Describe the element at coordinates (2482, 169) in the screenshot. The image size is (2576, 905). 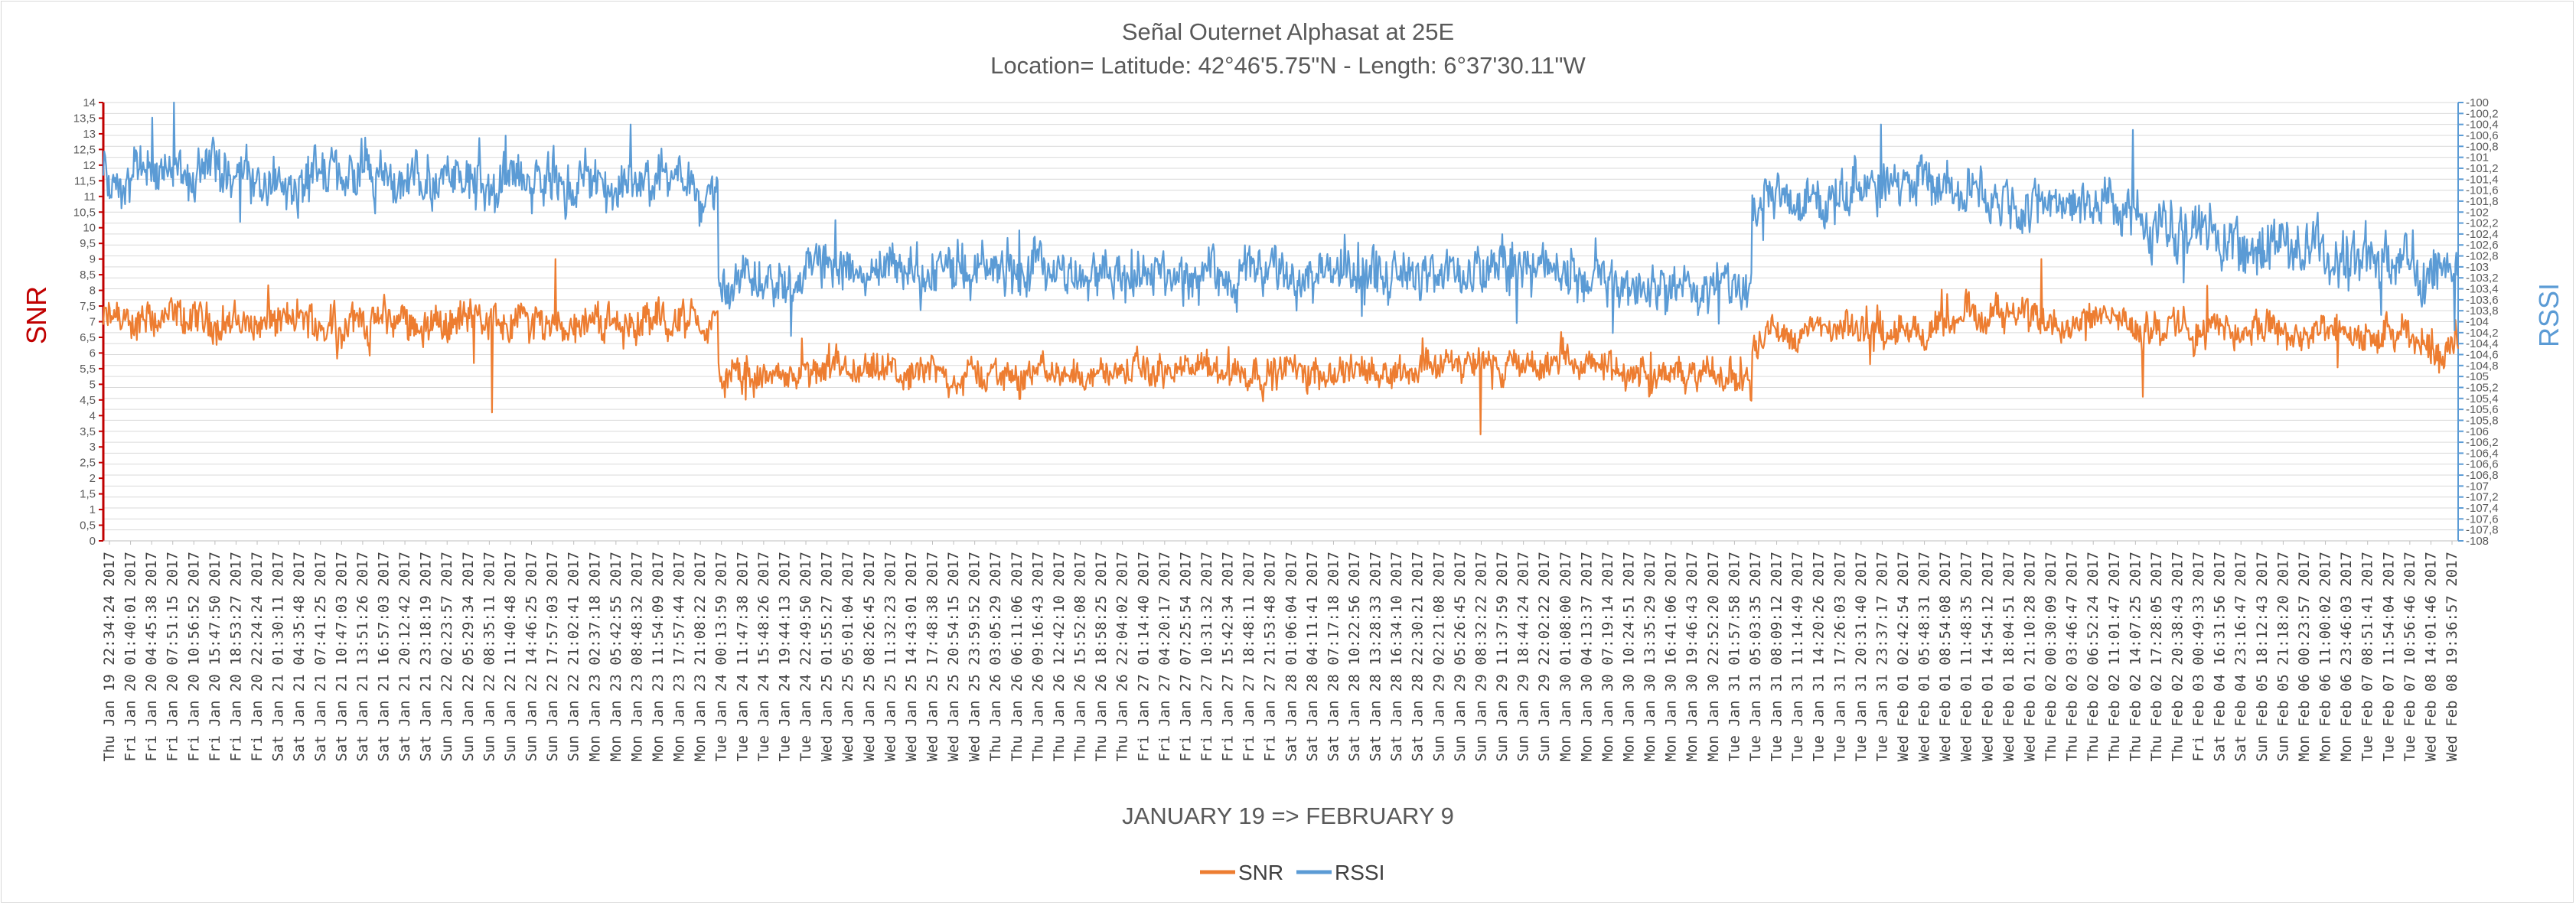
I see `right-tick-label: -101,2` at that location.